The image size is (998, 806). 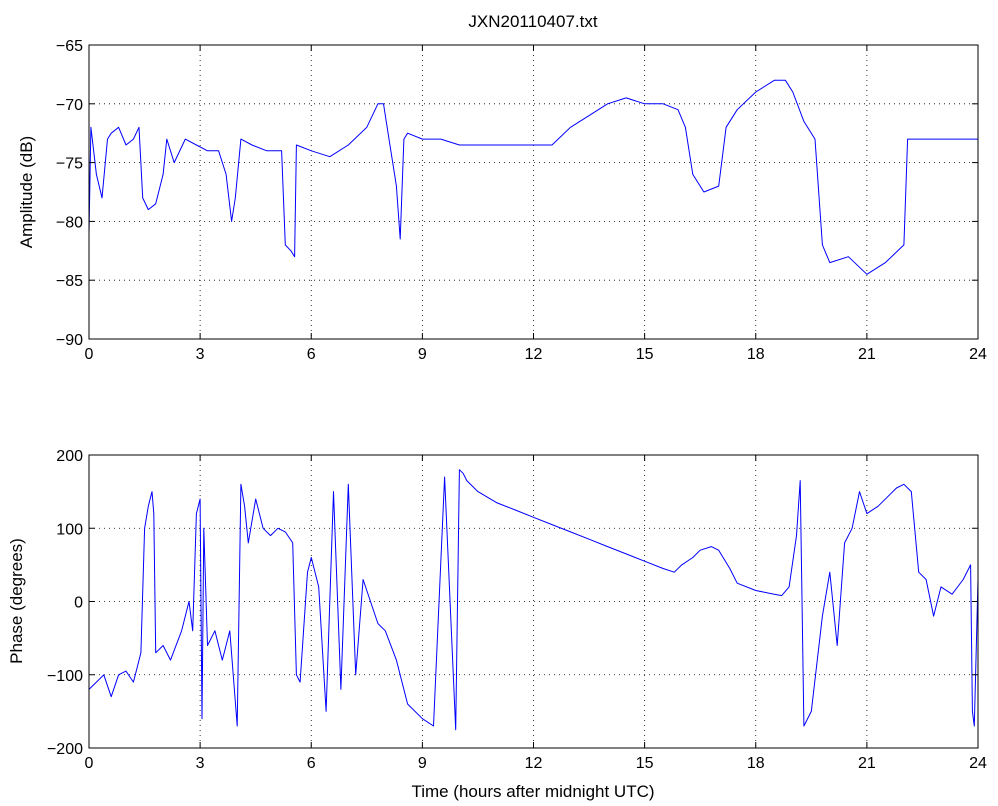 I want to click on phase-x-tick-label: 24, so click(x=978, y=763).